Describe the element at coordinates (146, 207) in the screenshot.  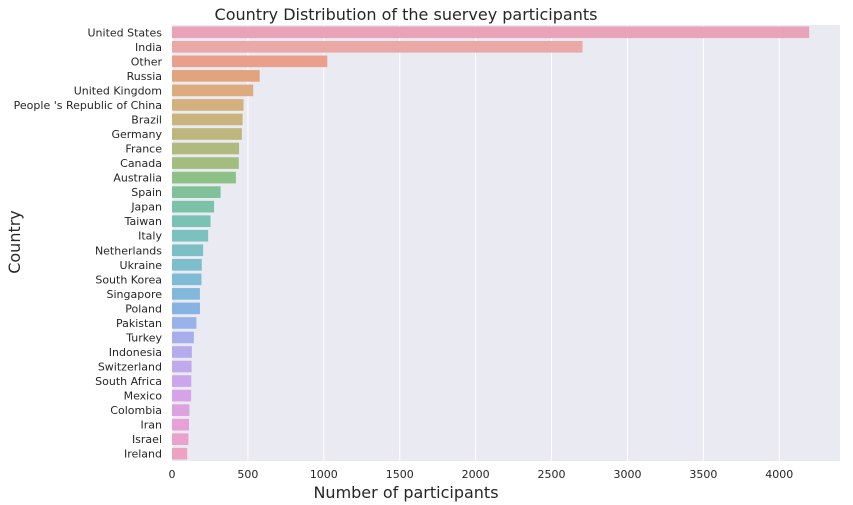
I see `y-tick-label: Japan` at that location.